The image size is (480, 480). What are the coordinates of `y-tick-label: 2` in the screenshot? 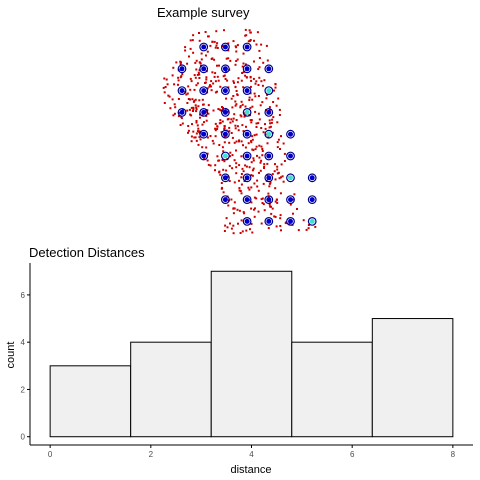 It's located at (23, 389).